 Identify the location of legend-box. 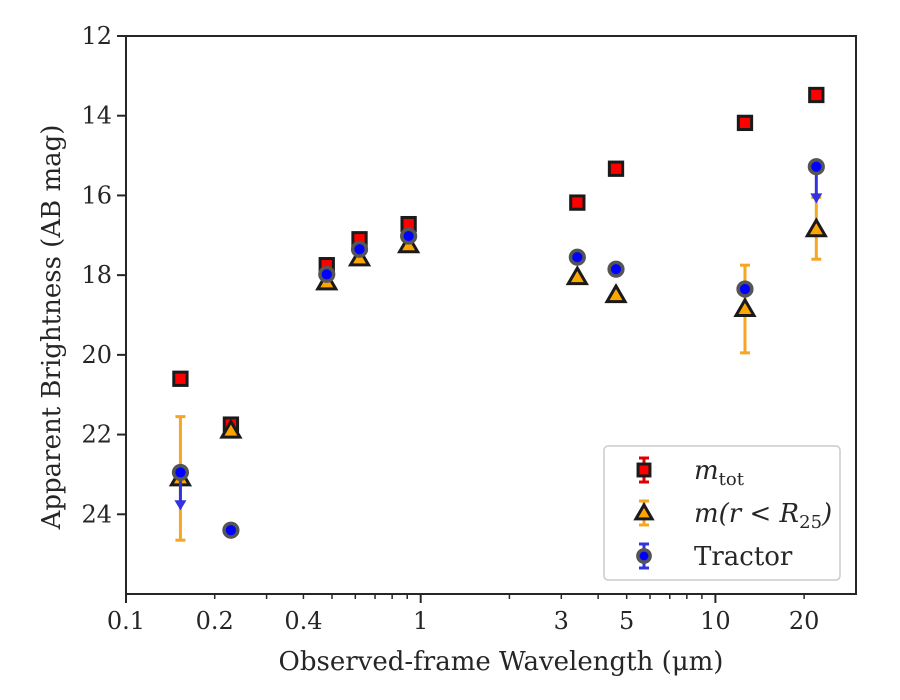
(722, 513).